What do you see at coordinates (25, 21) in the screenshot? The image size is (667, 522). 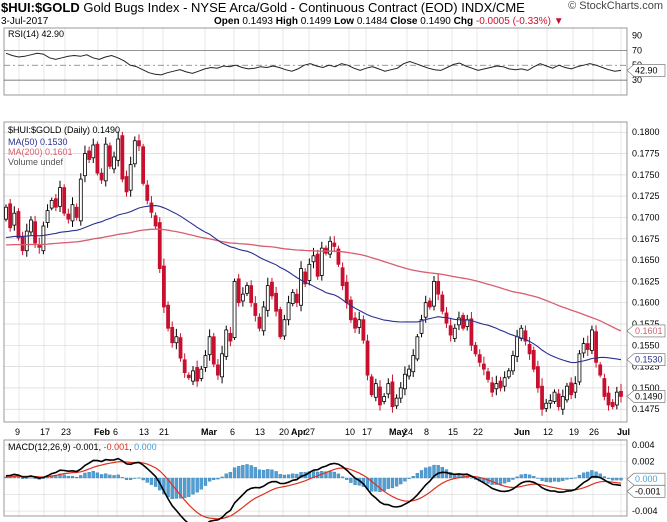 I see `chart-date: 3-Jul-2017` at bounding box center [25, 21].